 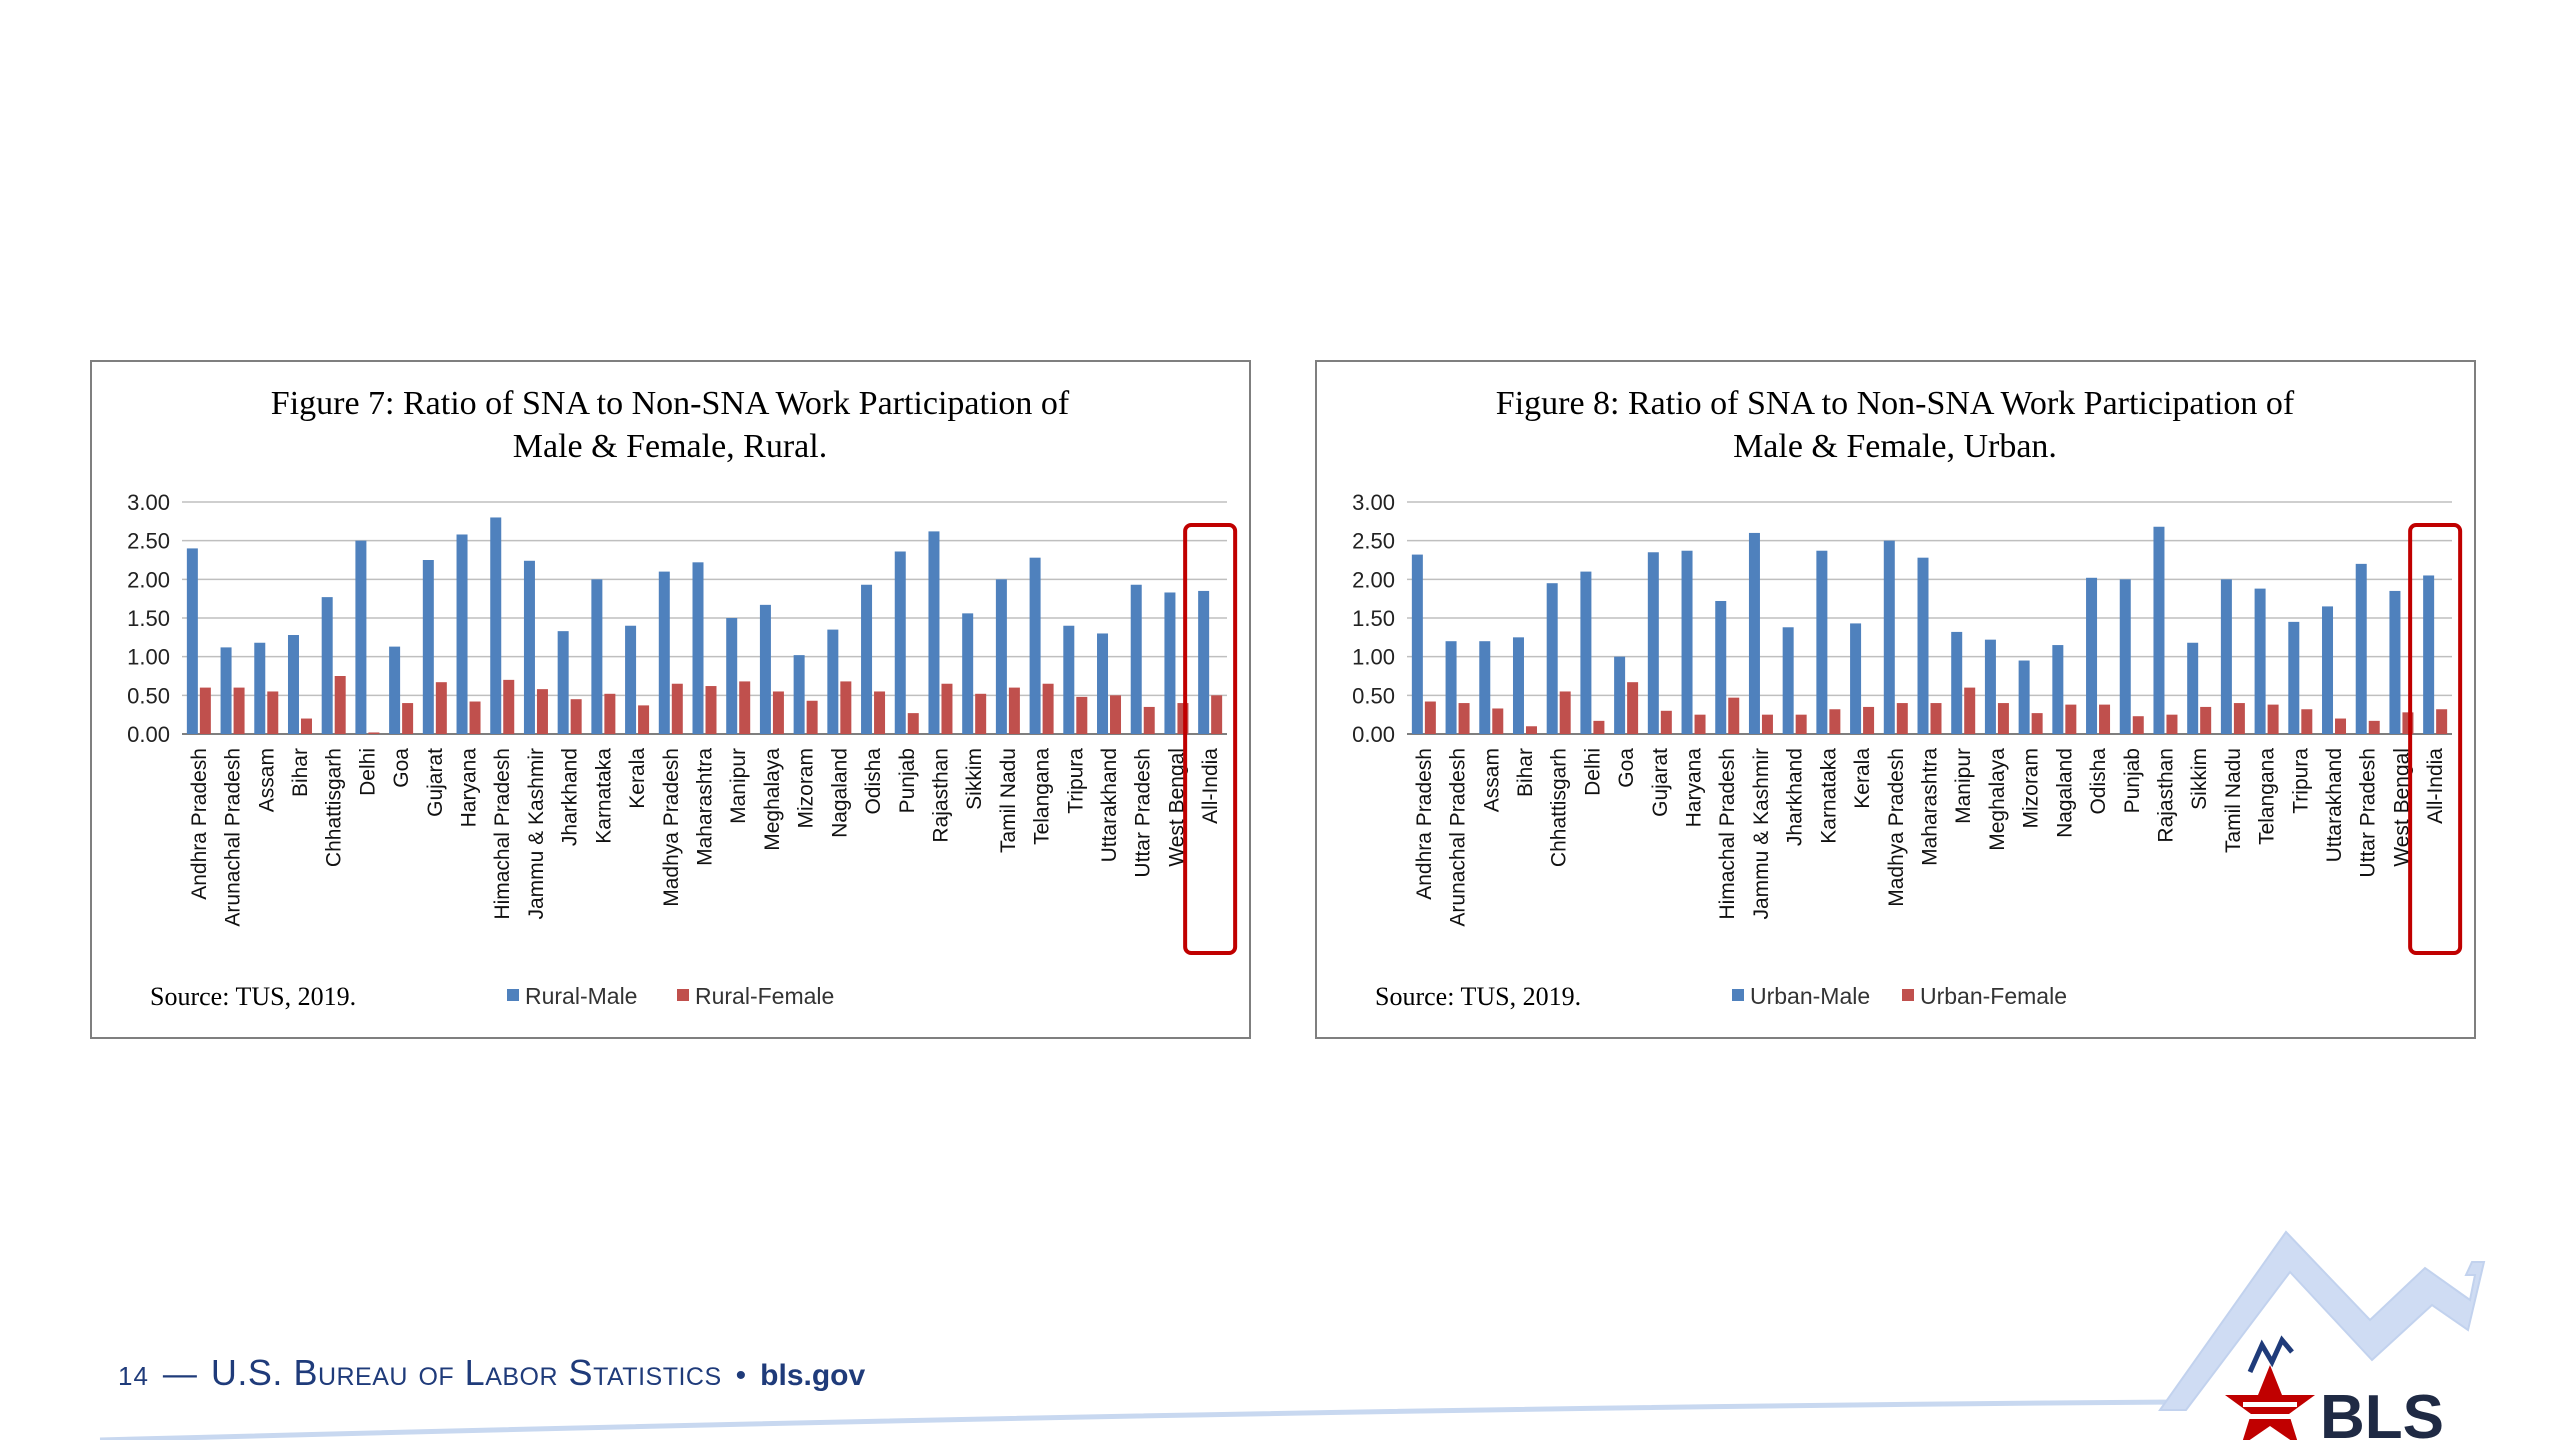 I want to click on x-category-label: Delhi, so click(x=1592, y=772).